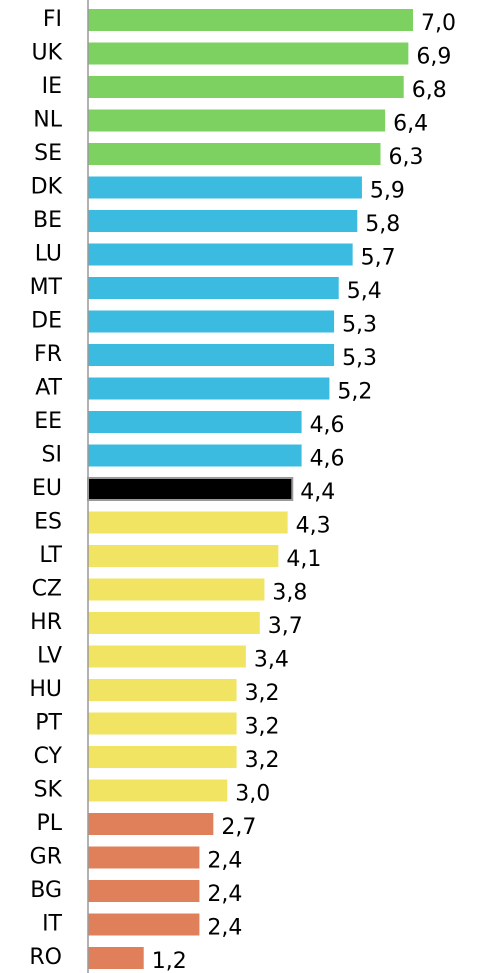 Image resolution: width=486 pixels, height=973 pixels. I want to click on y-tick-label: FR, so click(48, 354).